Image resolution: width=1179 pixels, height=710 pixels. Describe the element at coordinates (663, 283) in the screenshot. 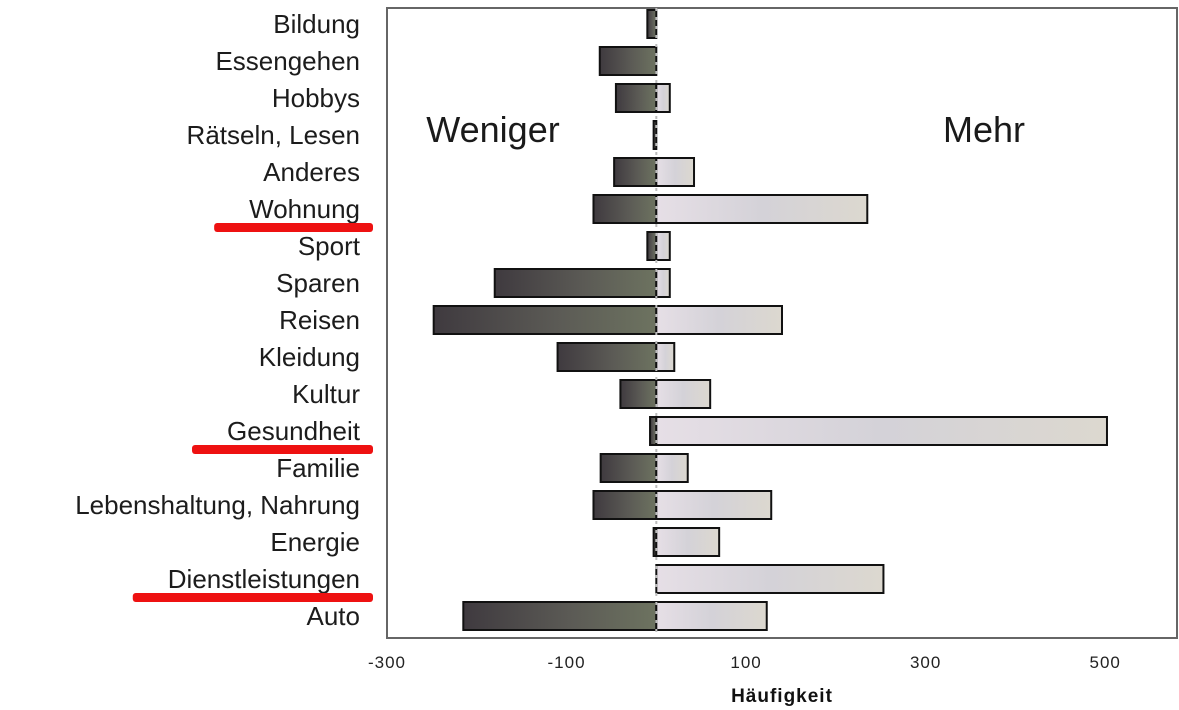

I see `bar-mehr-sparen` at that location.